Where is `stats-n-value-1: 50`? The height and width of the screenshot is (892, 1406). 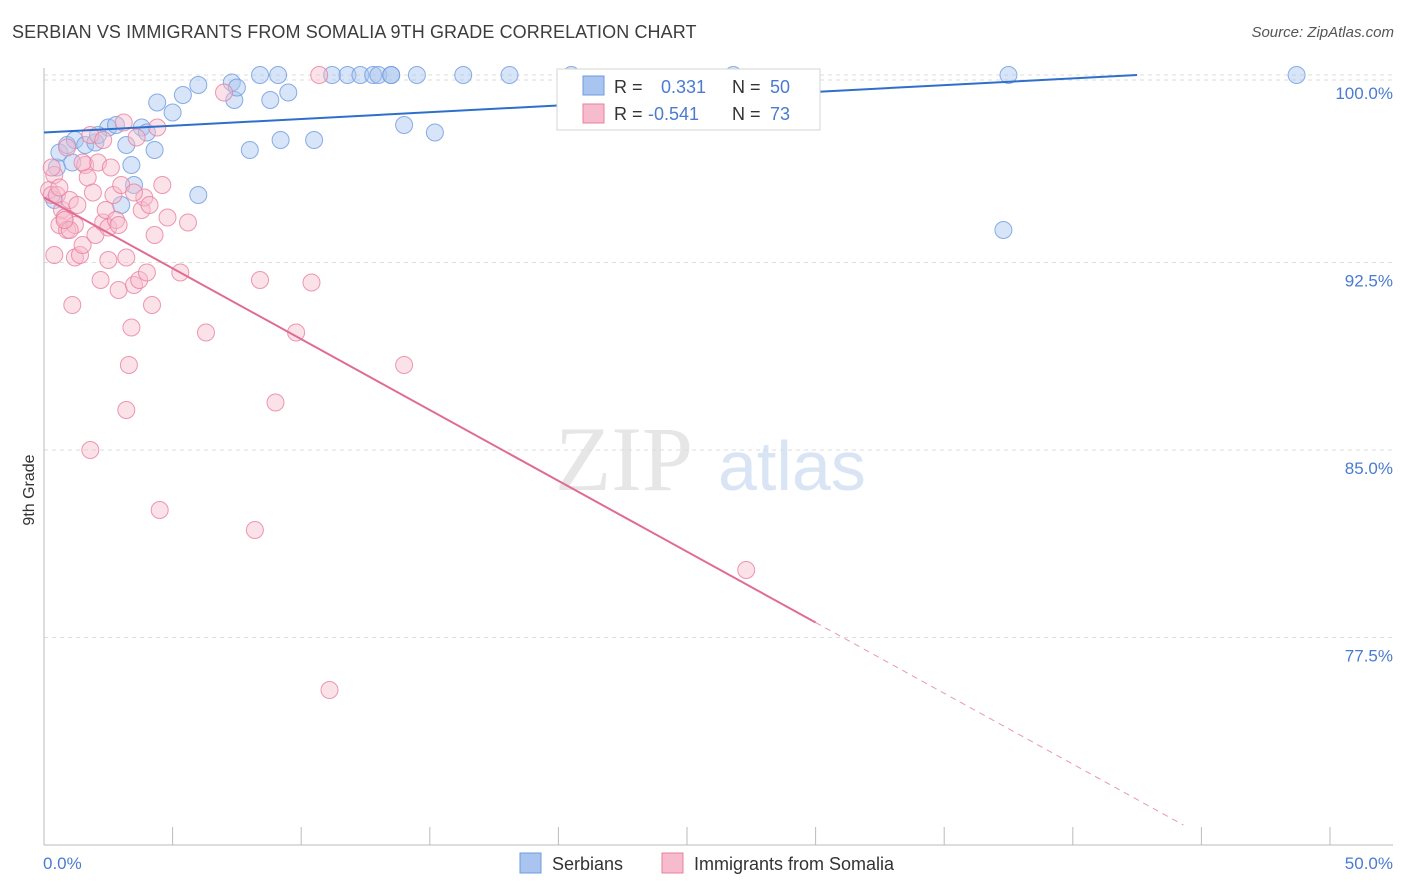 stats-n-value-1: 50 is located at coordinates (780, 87).